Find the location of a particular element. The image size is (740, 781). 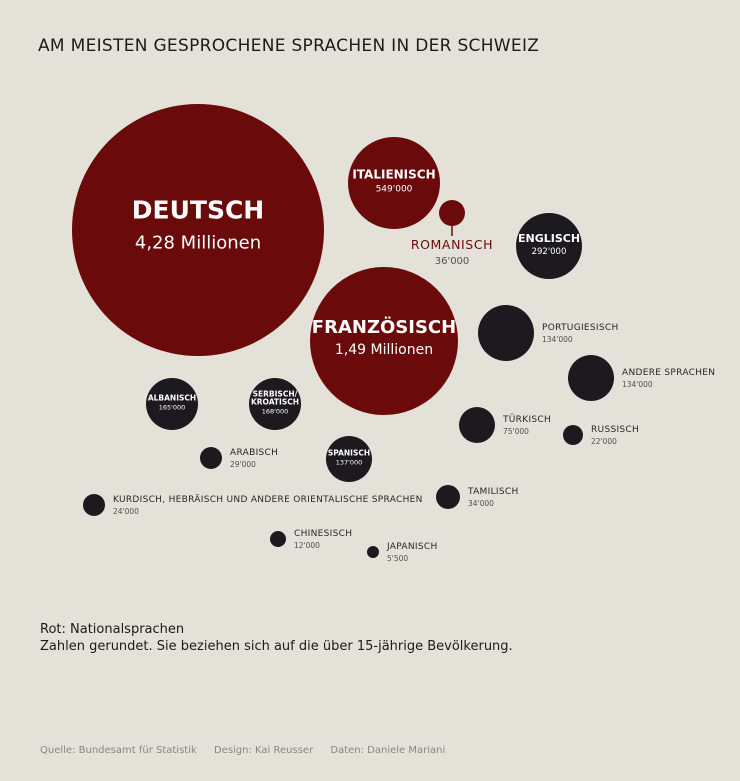

bubble-deutsch is located at coordinates (198, 230).